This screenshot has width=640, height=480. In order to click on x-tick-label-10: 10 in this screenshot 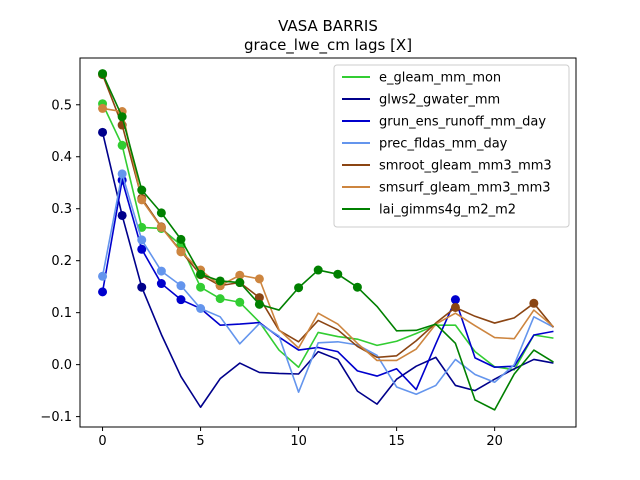, I will do `click(298, 441)`.